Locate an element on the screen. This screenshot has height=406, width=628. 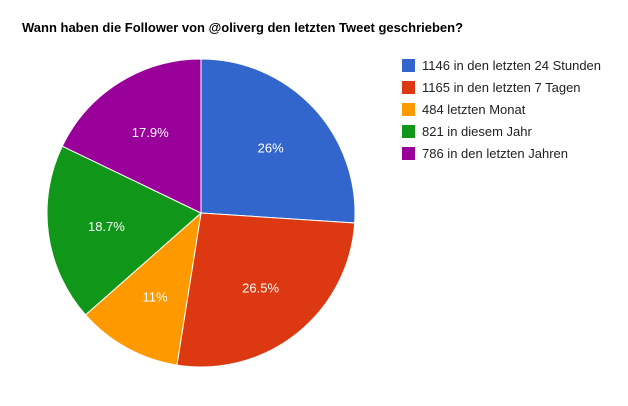
legend-item: 1165 in den letzten 7 Tagen is located at coordinates (509, 87).